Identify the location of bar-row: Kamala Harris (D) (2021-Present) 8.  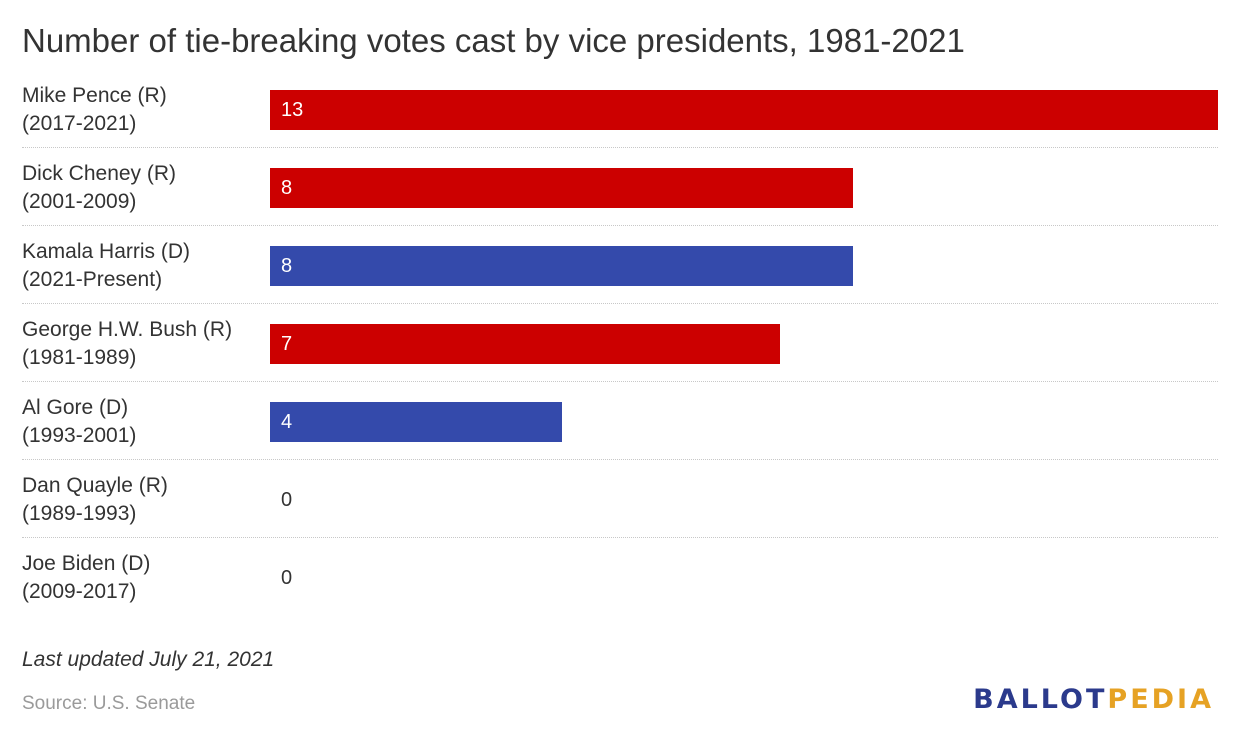
(620, 265).